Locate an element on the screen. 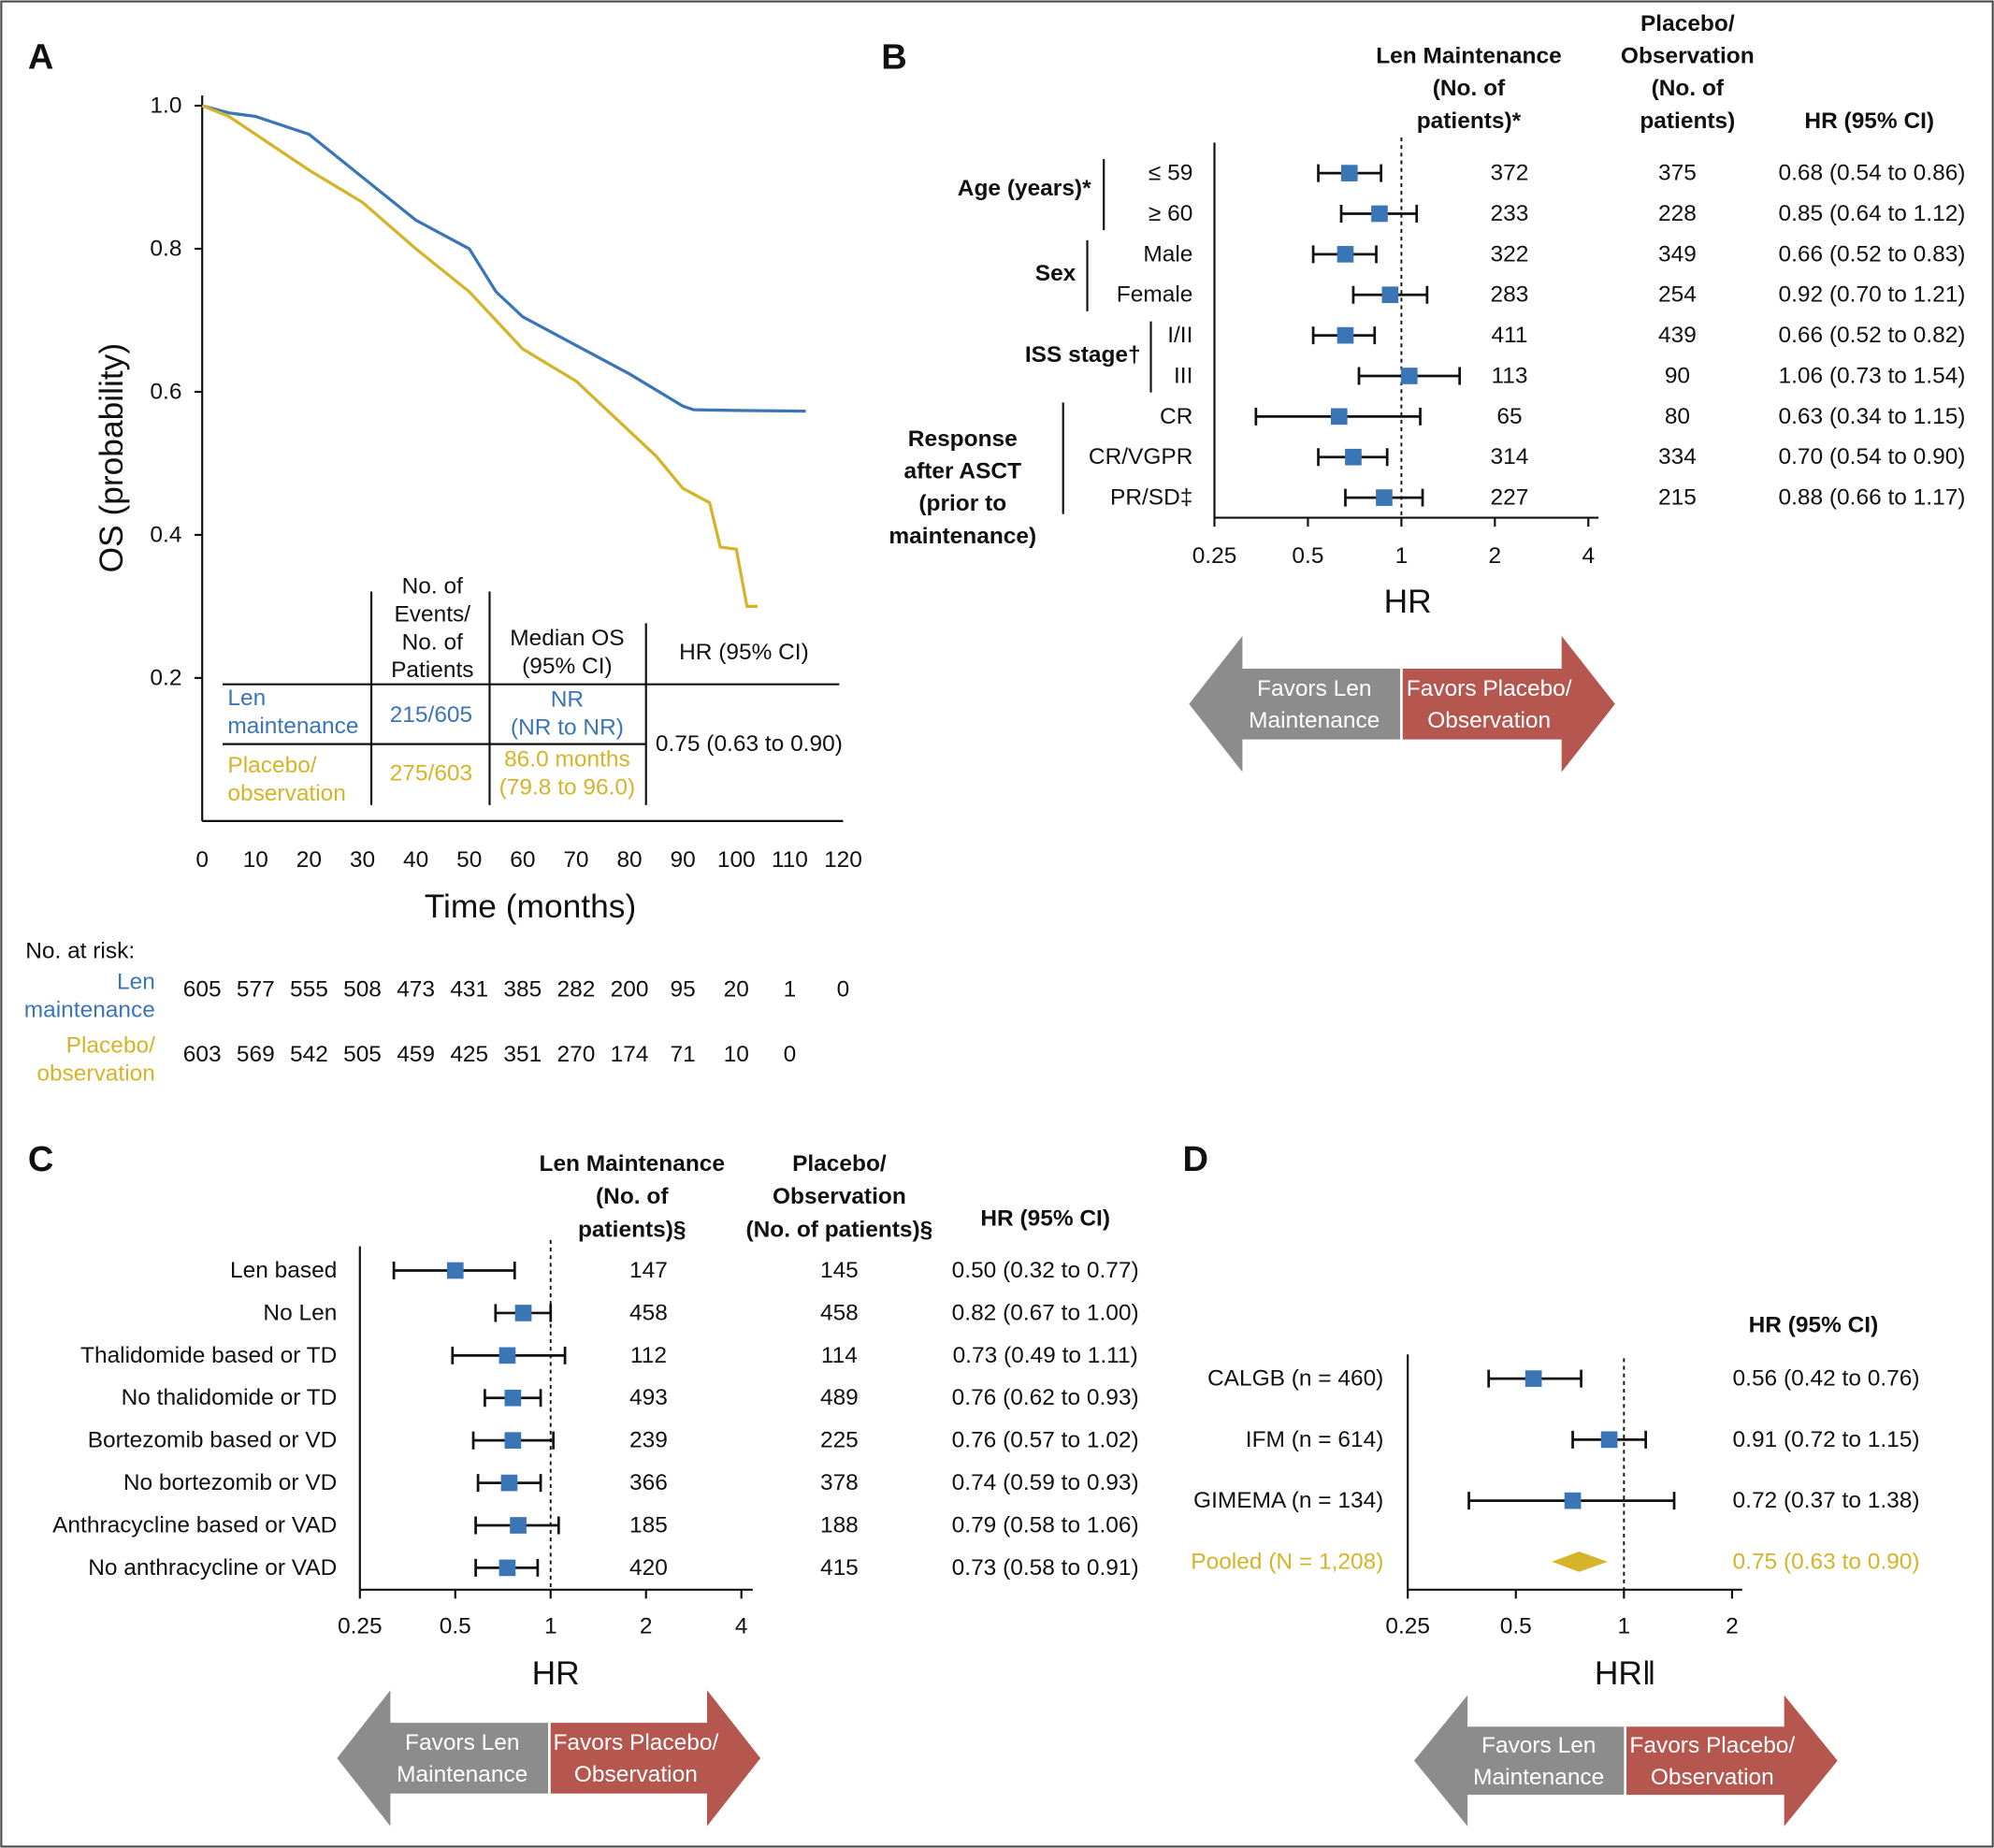  table-header: Events/ is located at coordinates (432, 614).